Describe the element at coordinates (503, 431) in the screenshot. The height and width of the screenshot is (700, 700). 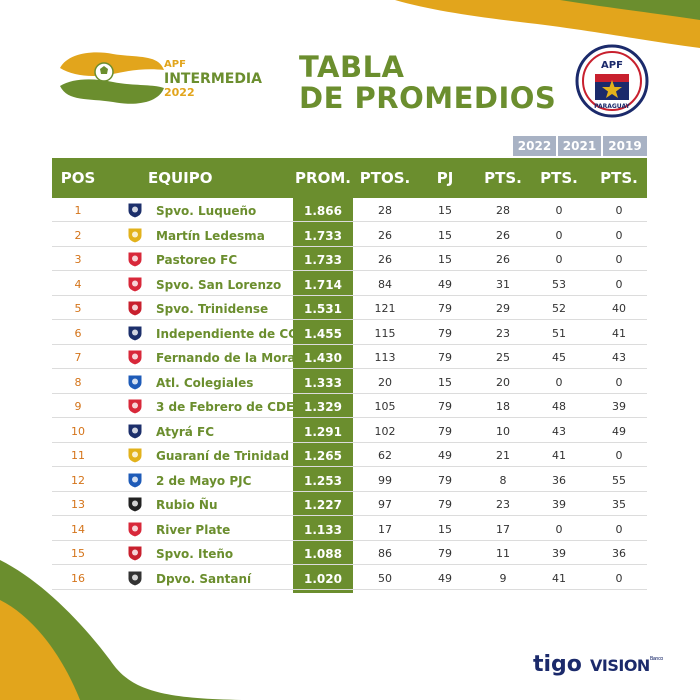
I see `pts-2022-cell: 10` at that location.